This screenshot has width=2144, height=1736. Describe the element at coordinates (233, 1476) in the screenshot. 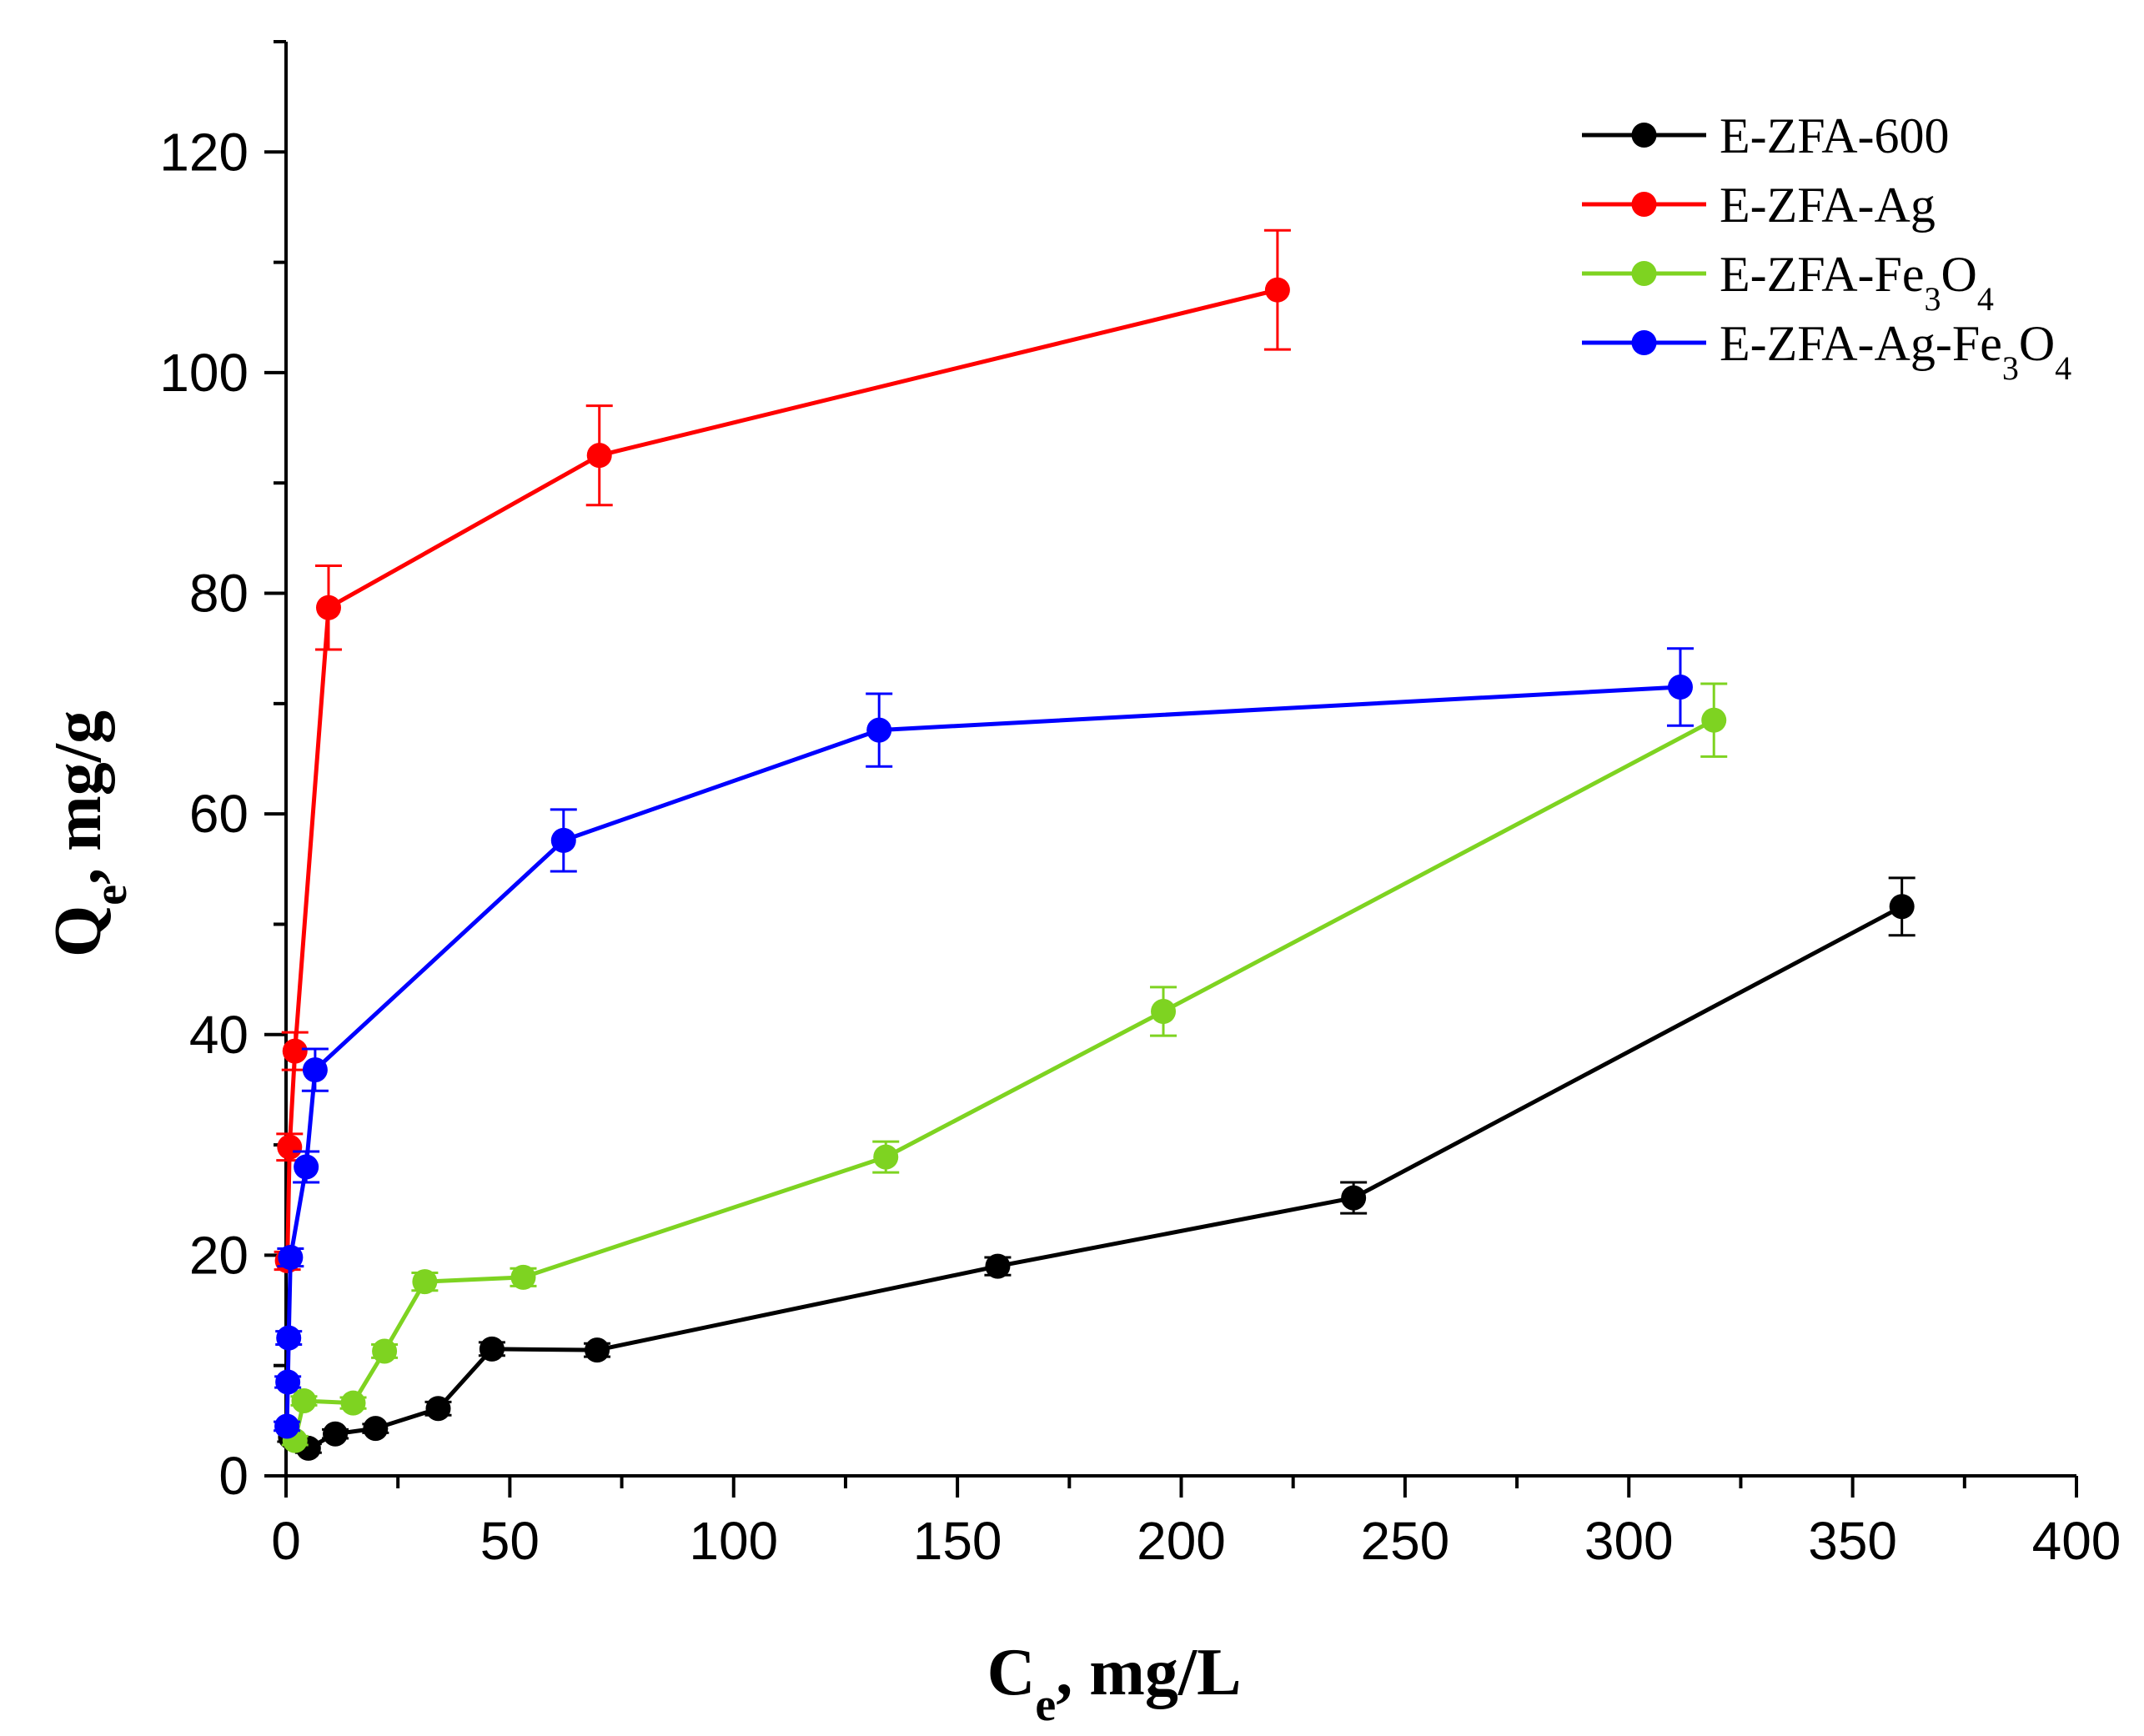

I see `y-tick-label: 0` at that location.